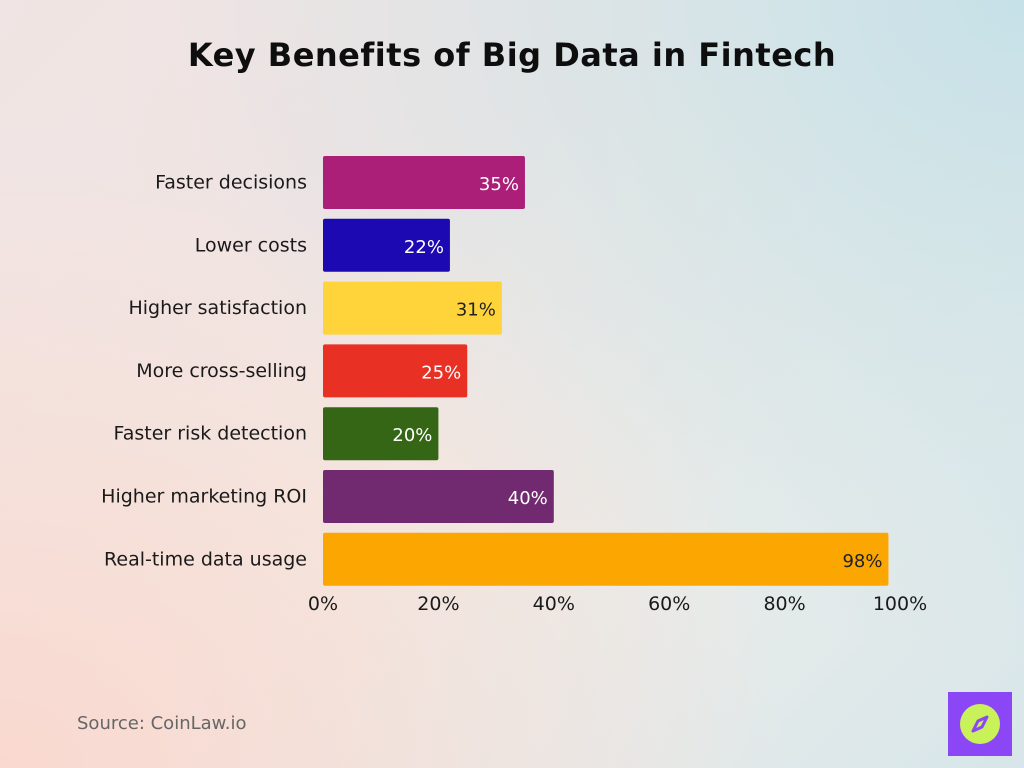  Describe the element at coordinates (251, 245) in the screenshot. I see `category-label-lower-costs: Lower costs` at that location.